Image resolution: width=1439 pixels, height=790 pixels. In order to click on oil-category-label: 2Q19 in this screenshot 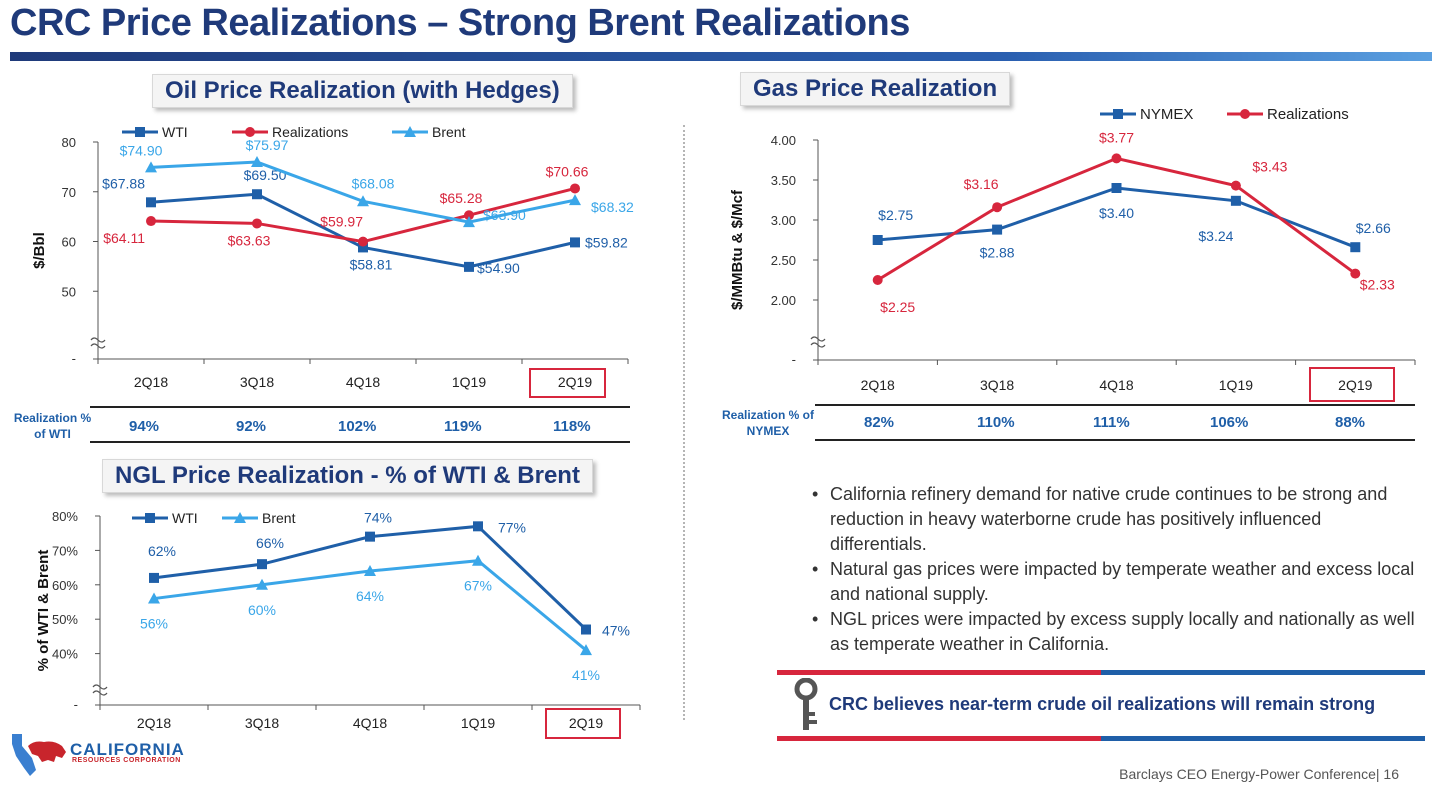, I will do `click(575, 382)`.